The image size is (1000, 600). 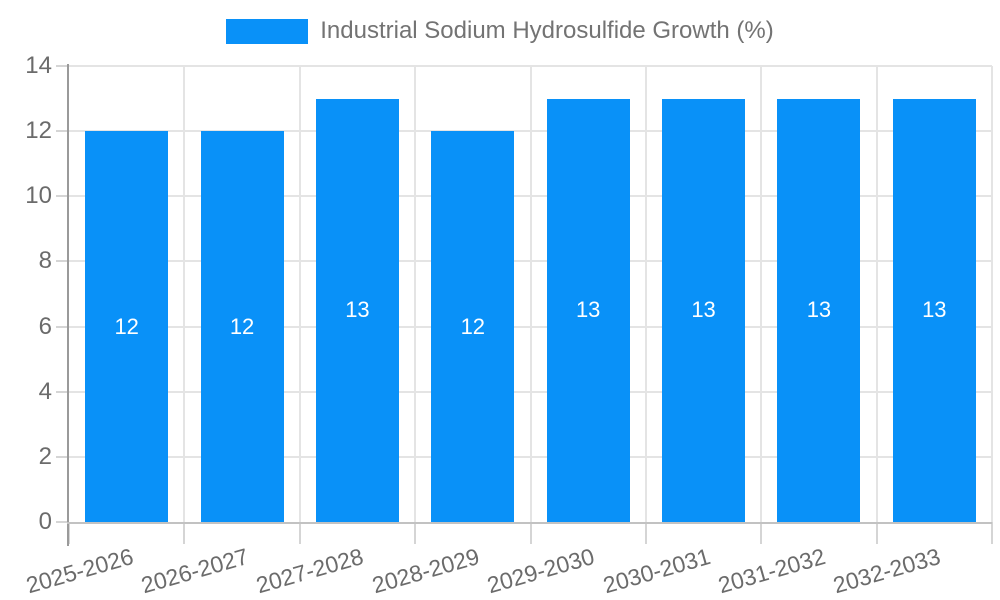 What do you see at coordinates (38, 196) in the screenshot?
I see `y-axis-label: 10` at bounding box center [38, 196].